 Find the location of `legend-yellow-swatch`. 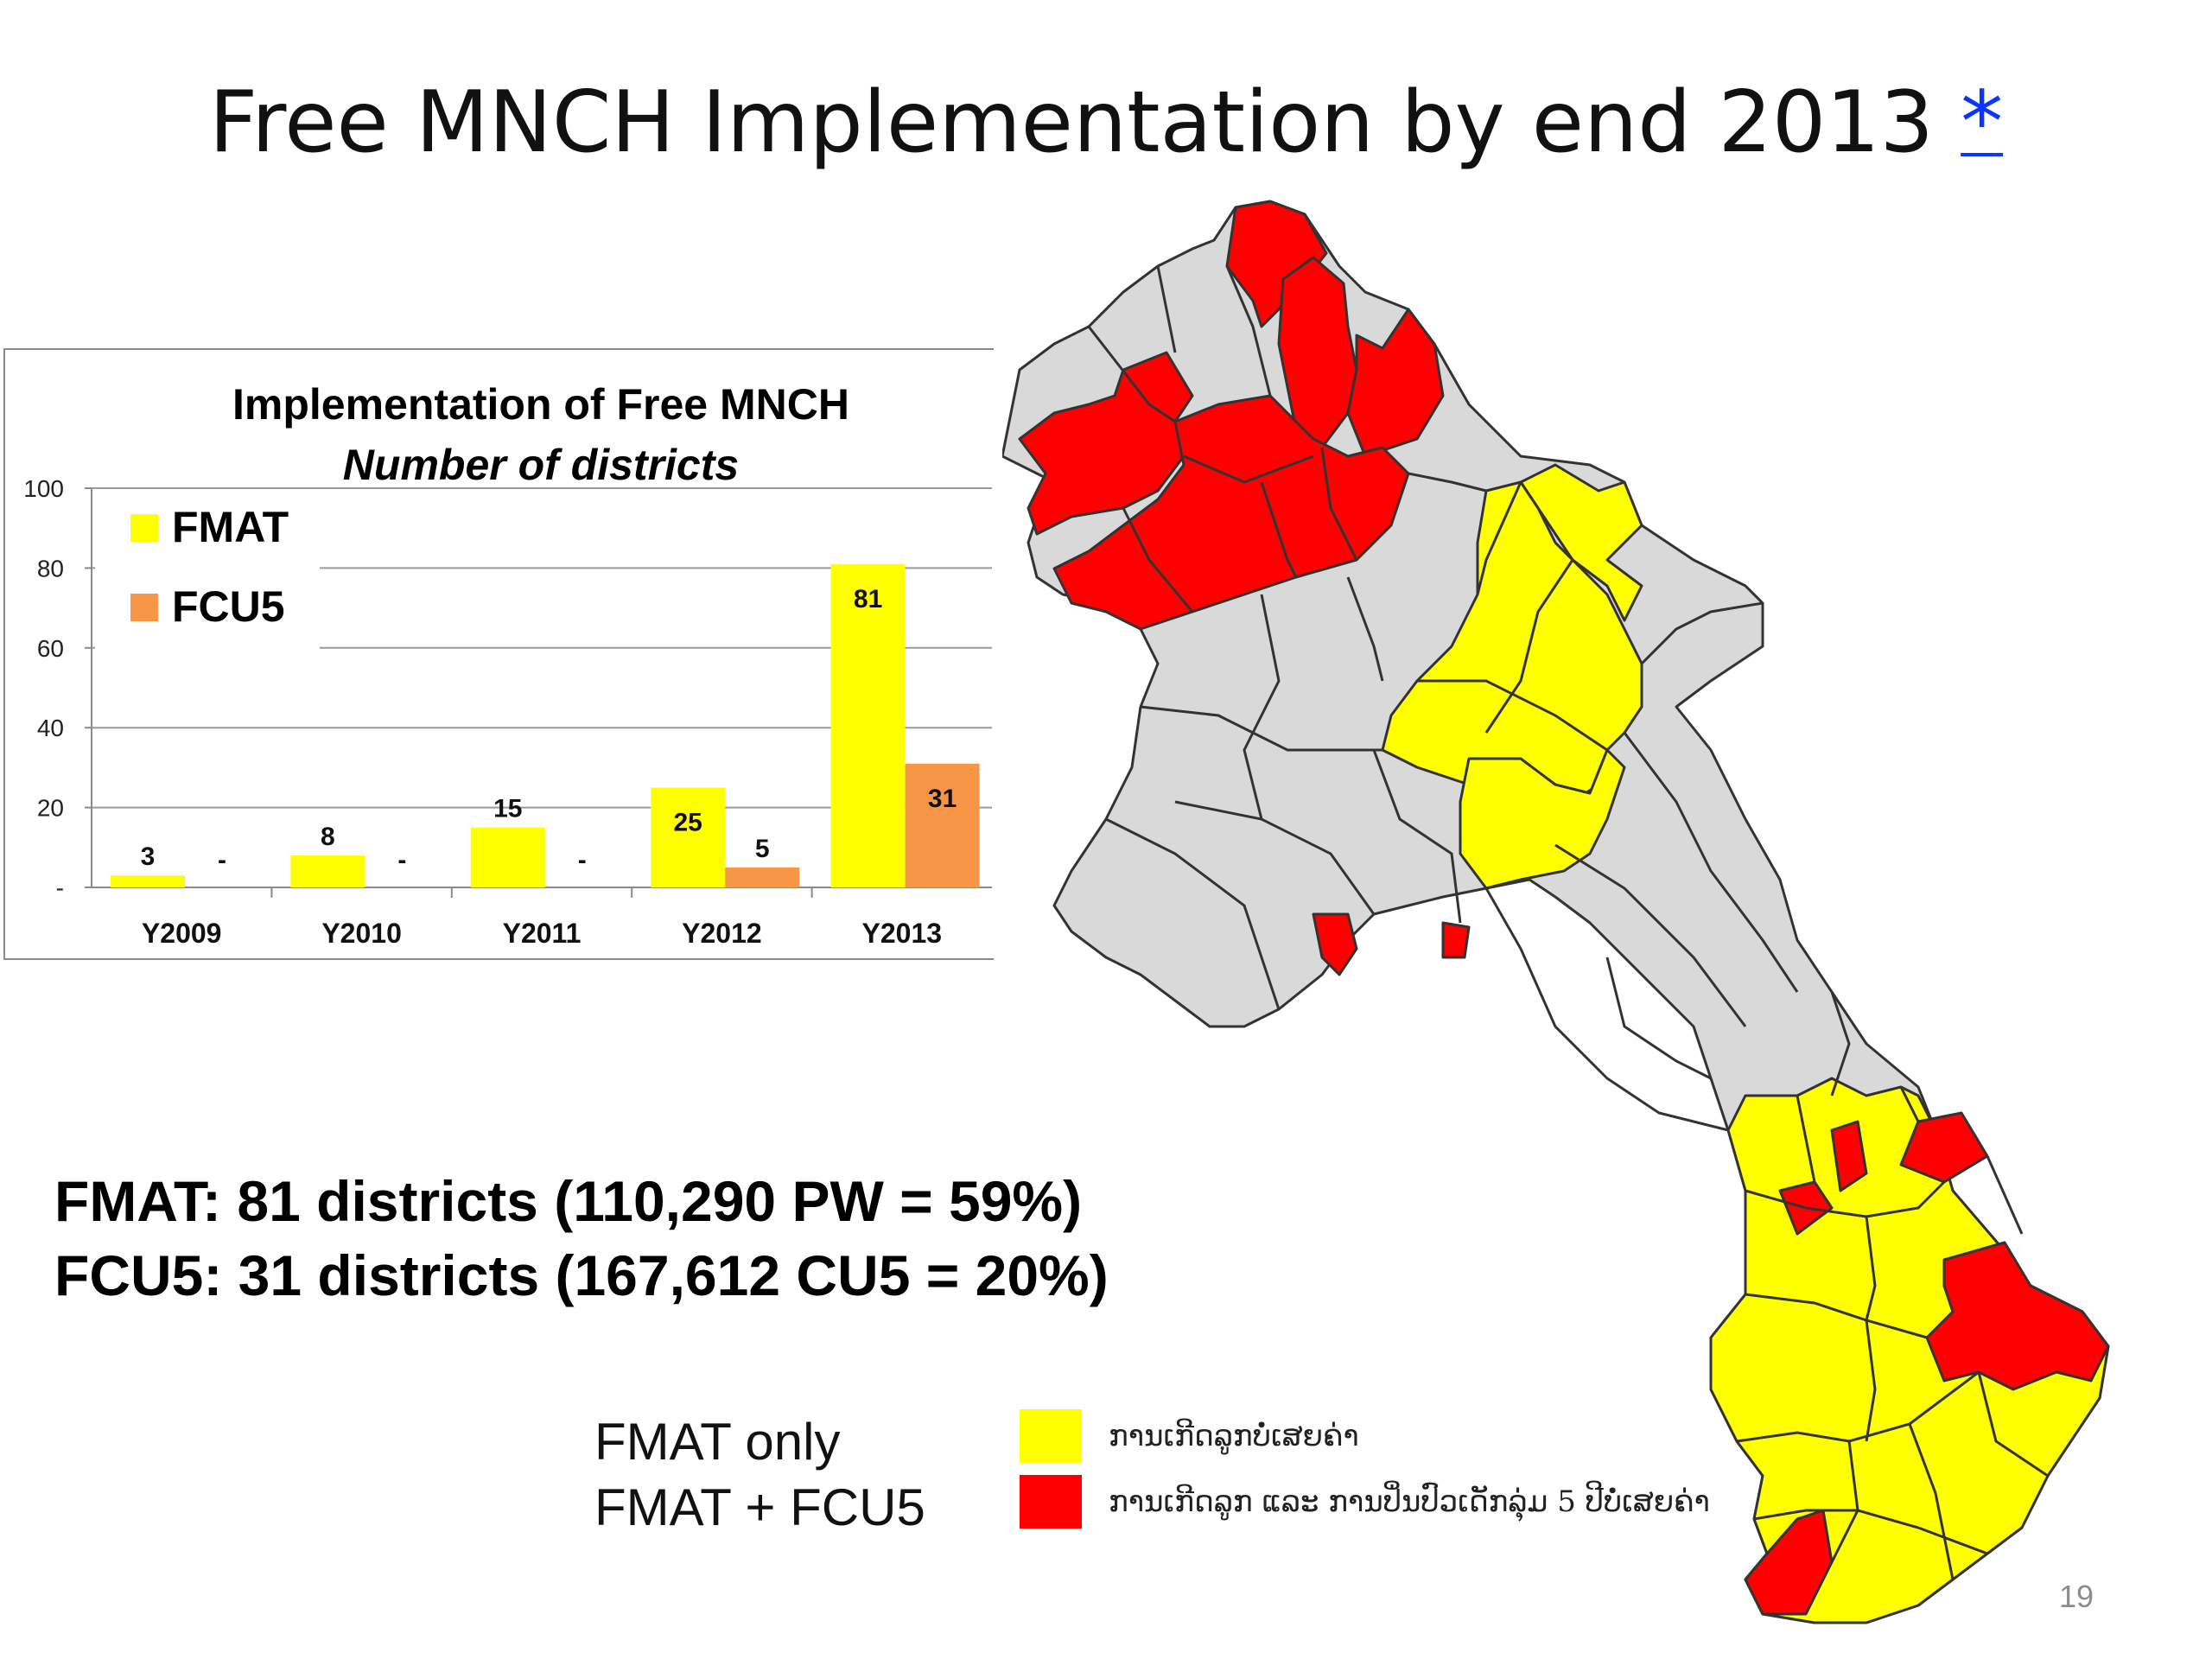

legend-yellow-swatch is located at coordinates (1051, 1436).